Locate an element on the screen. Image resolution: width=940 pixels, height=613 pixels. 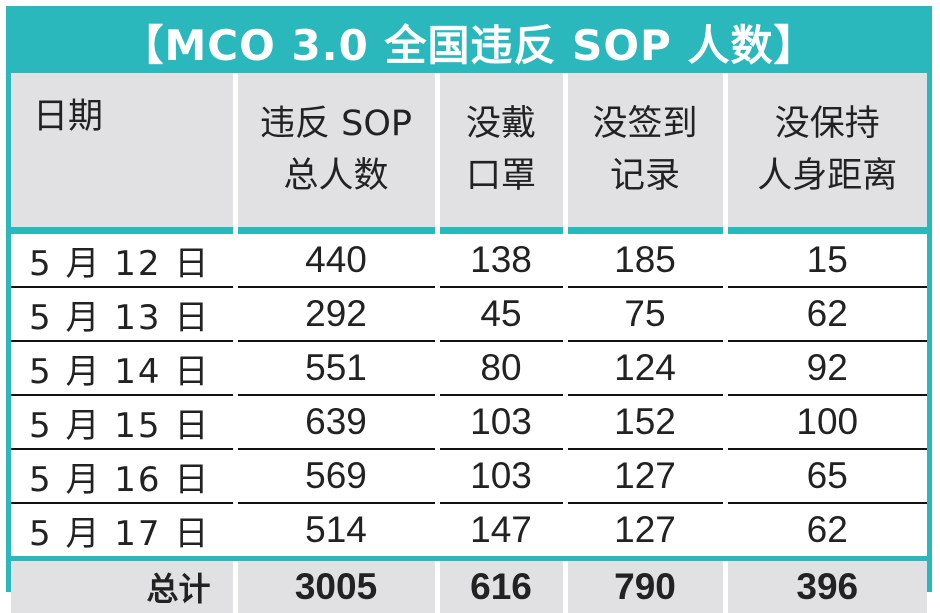
total-violations-sum: 3005 is located at coordinates (336, 586).